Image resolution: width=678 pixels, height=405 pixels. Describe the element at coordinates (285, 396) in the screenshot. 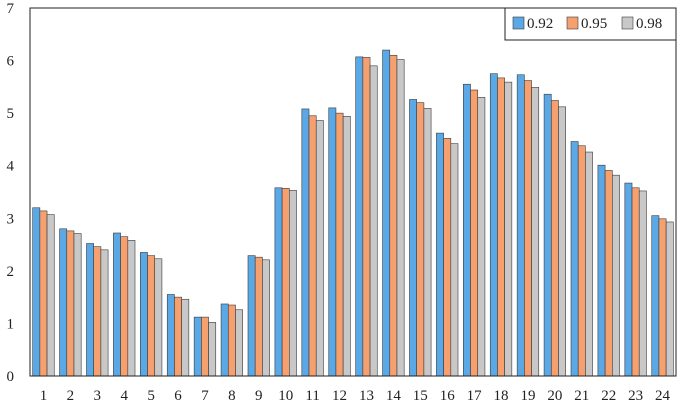

I see `x-tick-label: 10` at that location.